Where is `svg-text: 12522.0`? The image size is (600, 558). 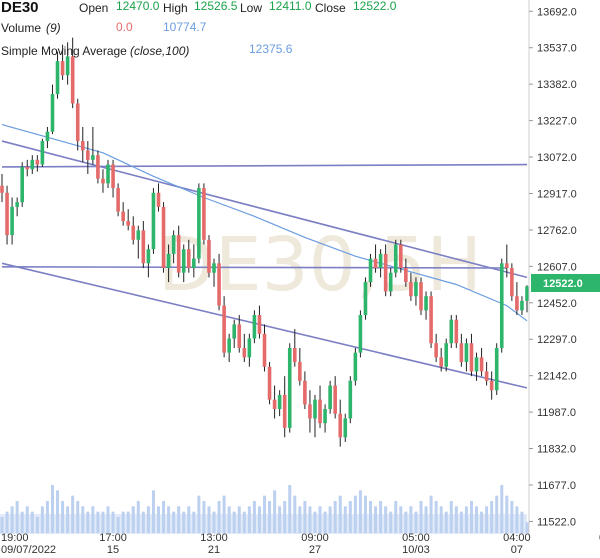 svg-text: 12522.0 is located at coordinates (563, 284).